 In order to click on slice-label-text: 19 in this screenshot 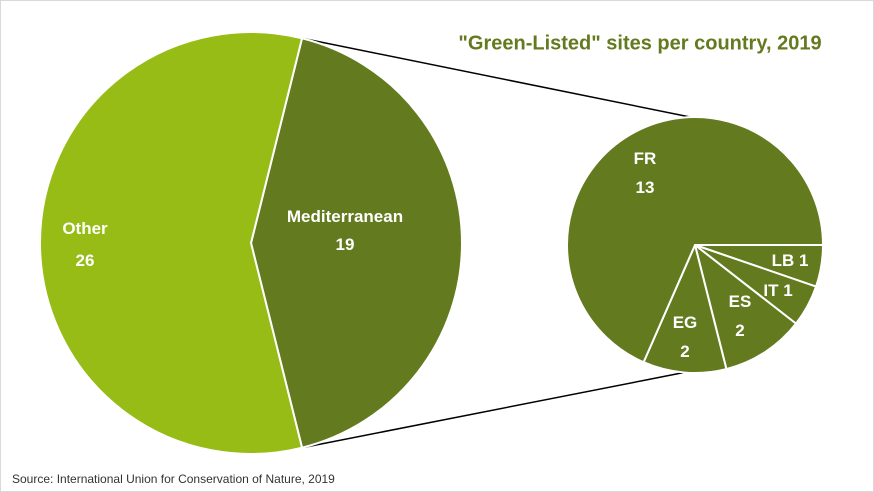, I will do `click(345, 244)`.